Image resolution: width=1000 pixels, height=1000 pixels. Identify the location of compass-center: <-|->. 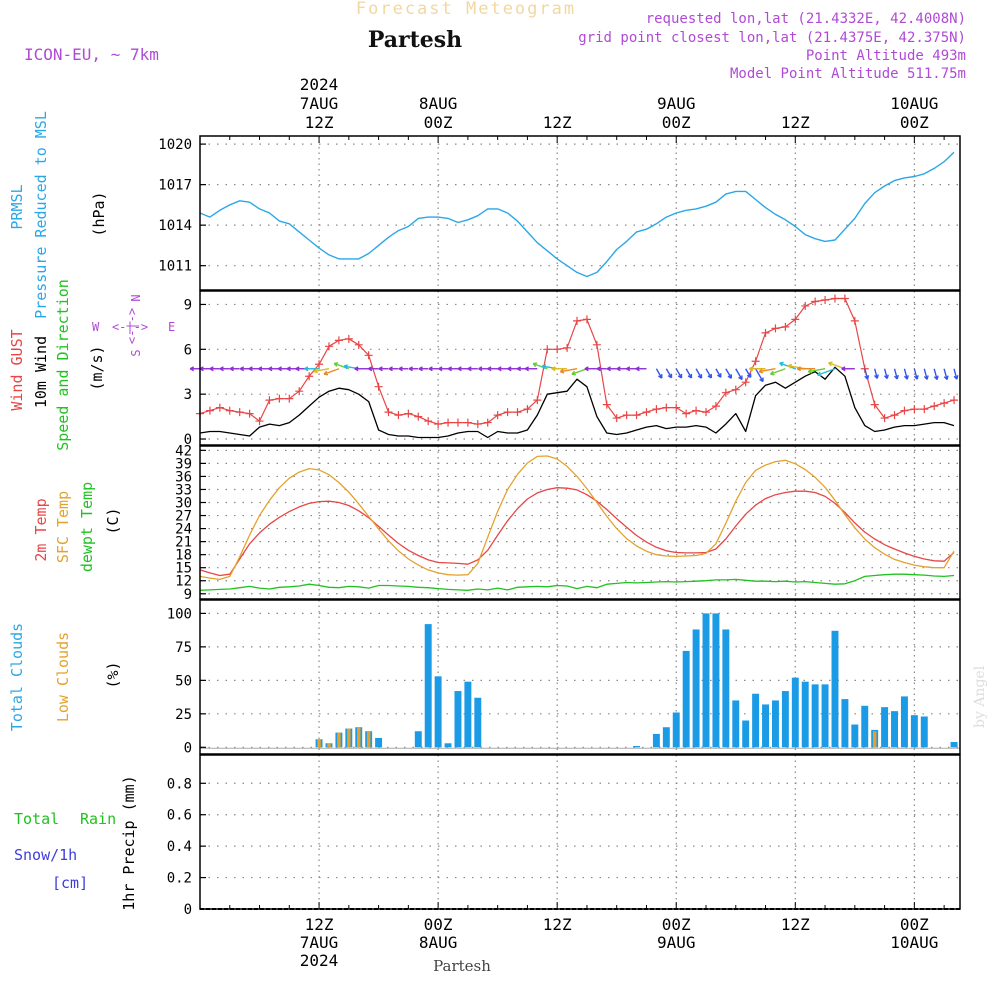
(130, 327).